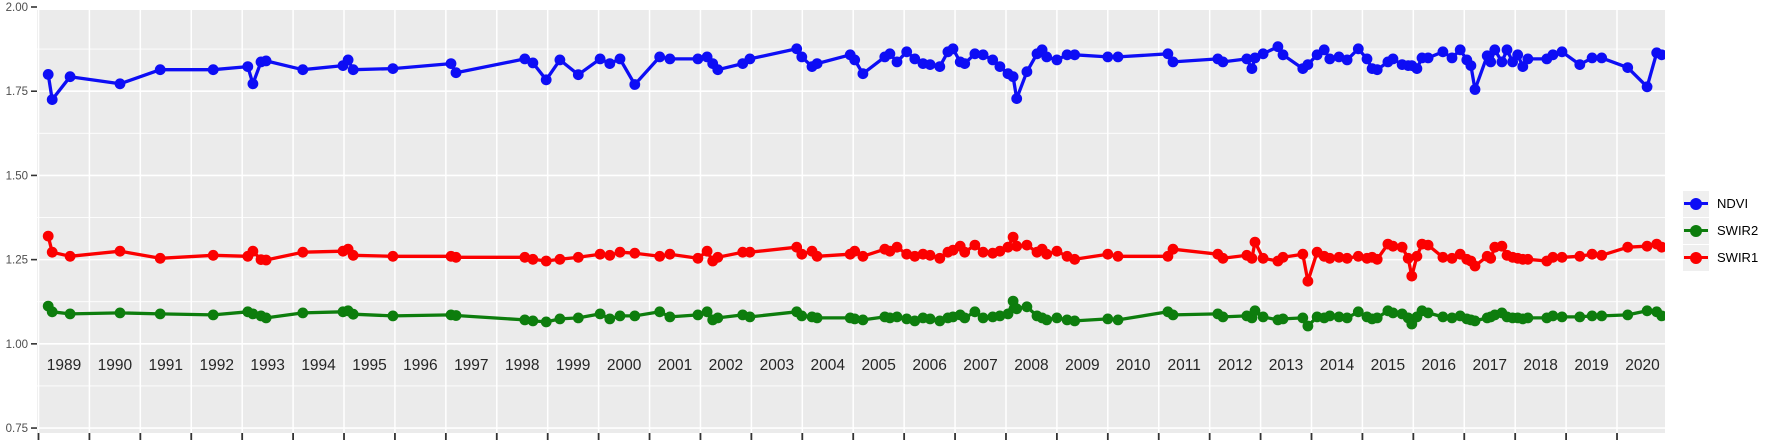 The image size is (1773, 442). What do you see at coordinates (17, 92) in the screenshot?
I see `y-axis-tick-label: 1.75` at bounding box center [17, 92].